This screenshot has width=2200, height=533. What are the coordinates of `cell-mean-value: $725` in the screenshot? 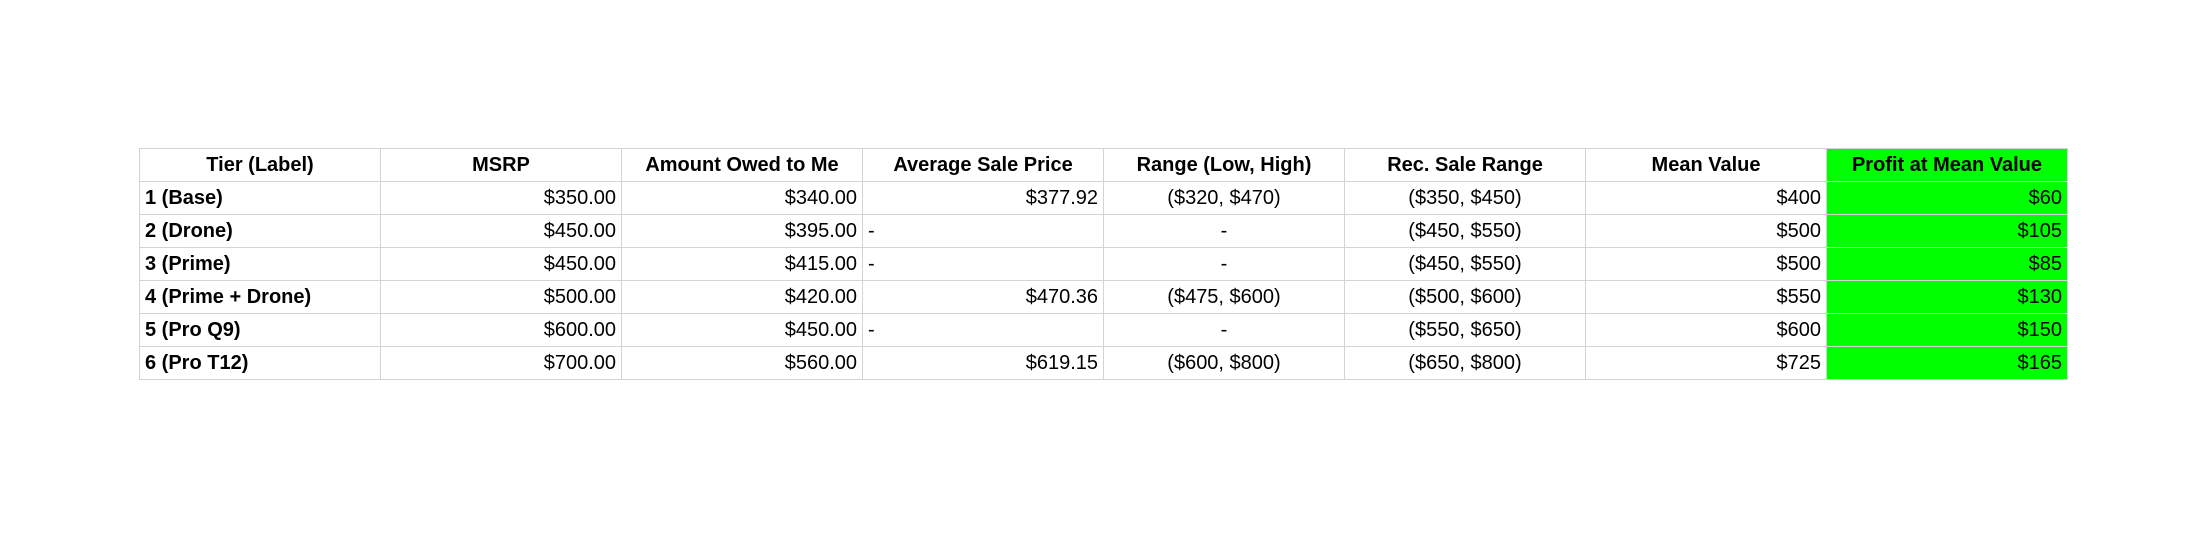 It's located at (1706, 363).